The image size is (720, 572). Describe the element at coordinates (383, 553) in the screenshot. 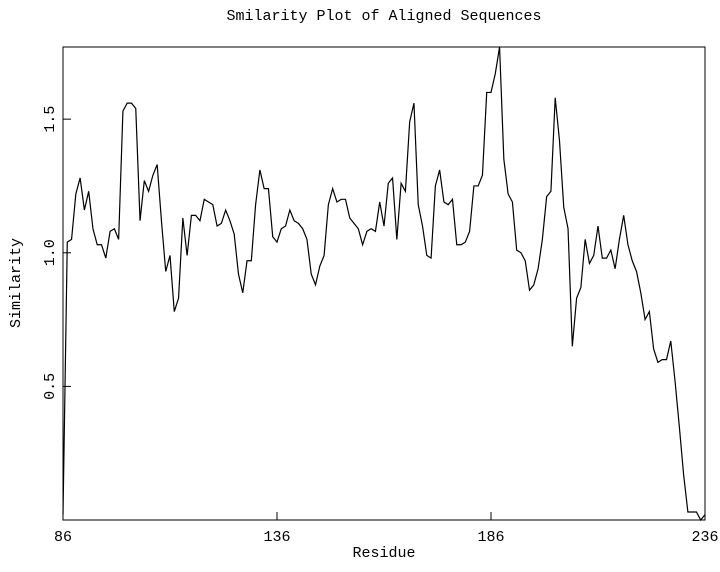

I see `x-axis-label: Residue` at that location.